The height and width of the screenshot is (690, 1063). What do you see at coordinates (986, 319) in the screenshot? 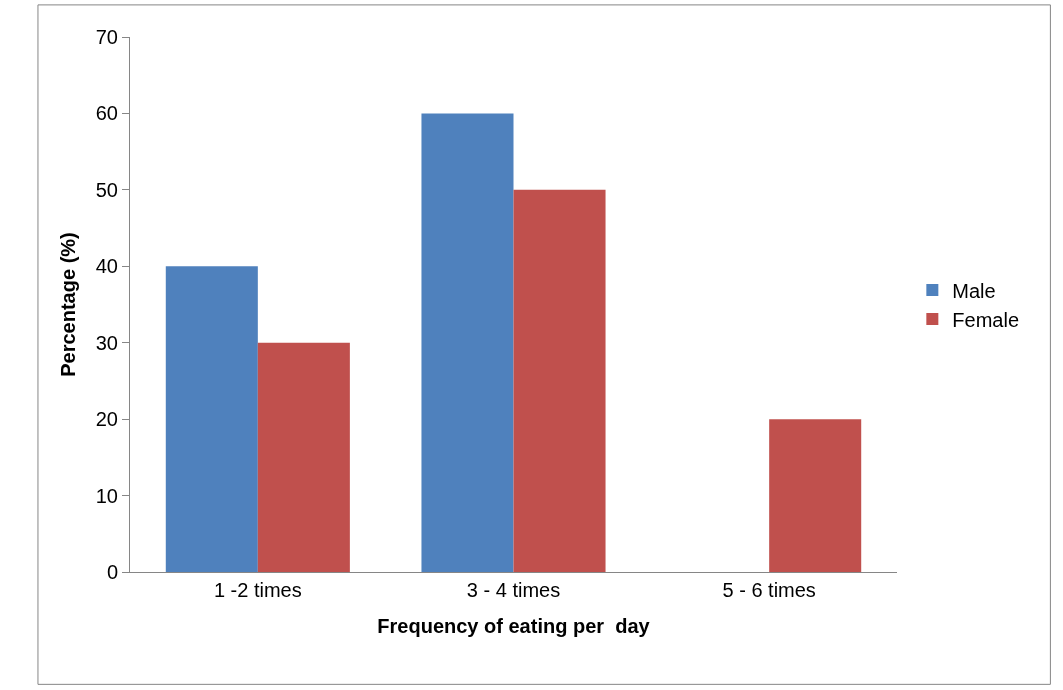
I see `legend-label: Female` at bounding box center [986, 319].